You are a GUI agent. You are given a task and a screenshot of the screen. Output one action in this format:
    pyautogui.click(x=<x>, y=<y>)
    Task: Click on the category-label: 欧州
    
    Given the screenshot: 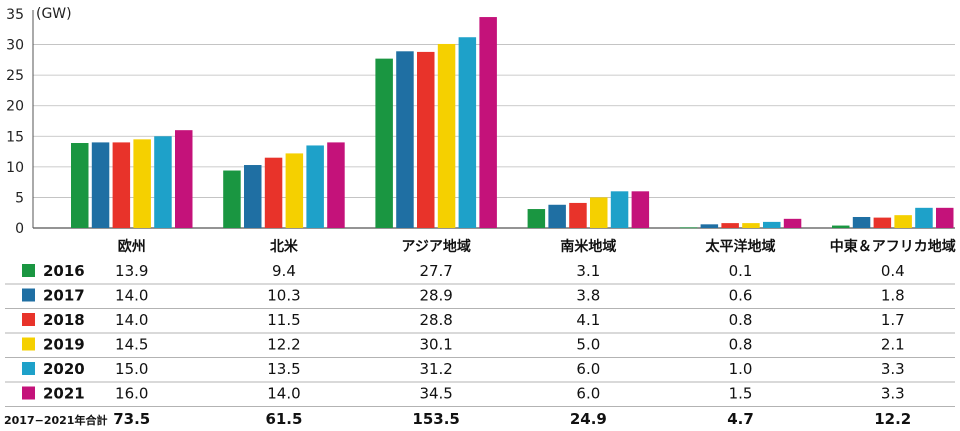 What is the action you would take?
    pyautogui.click(x=132, y=246)
    